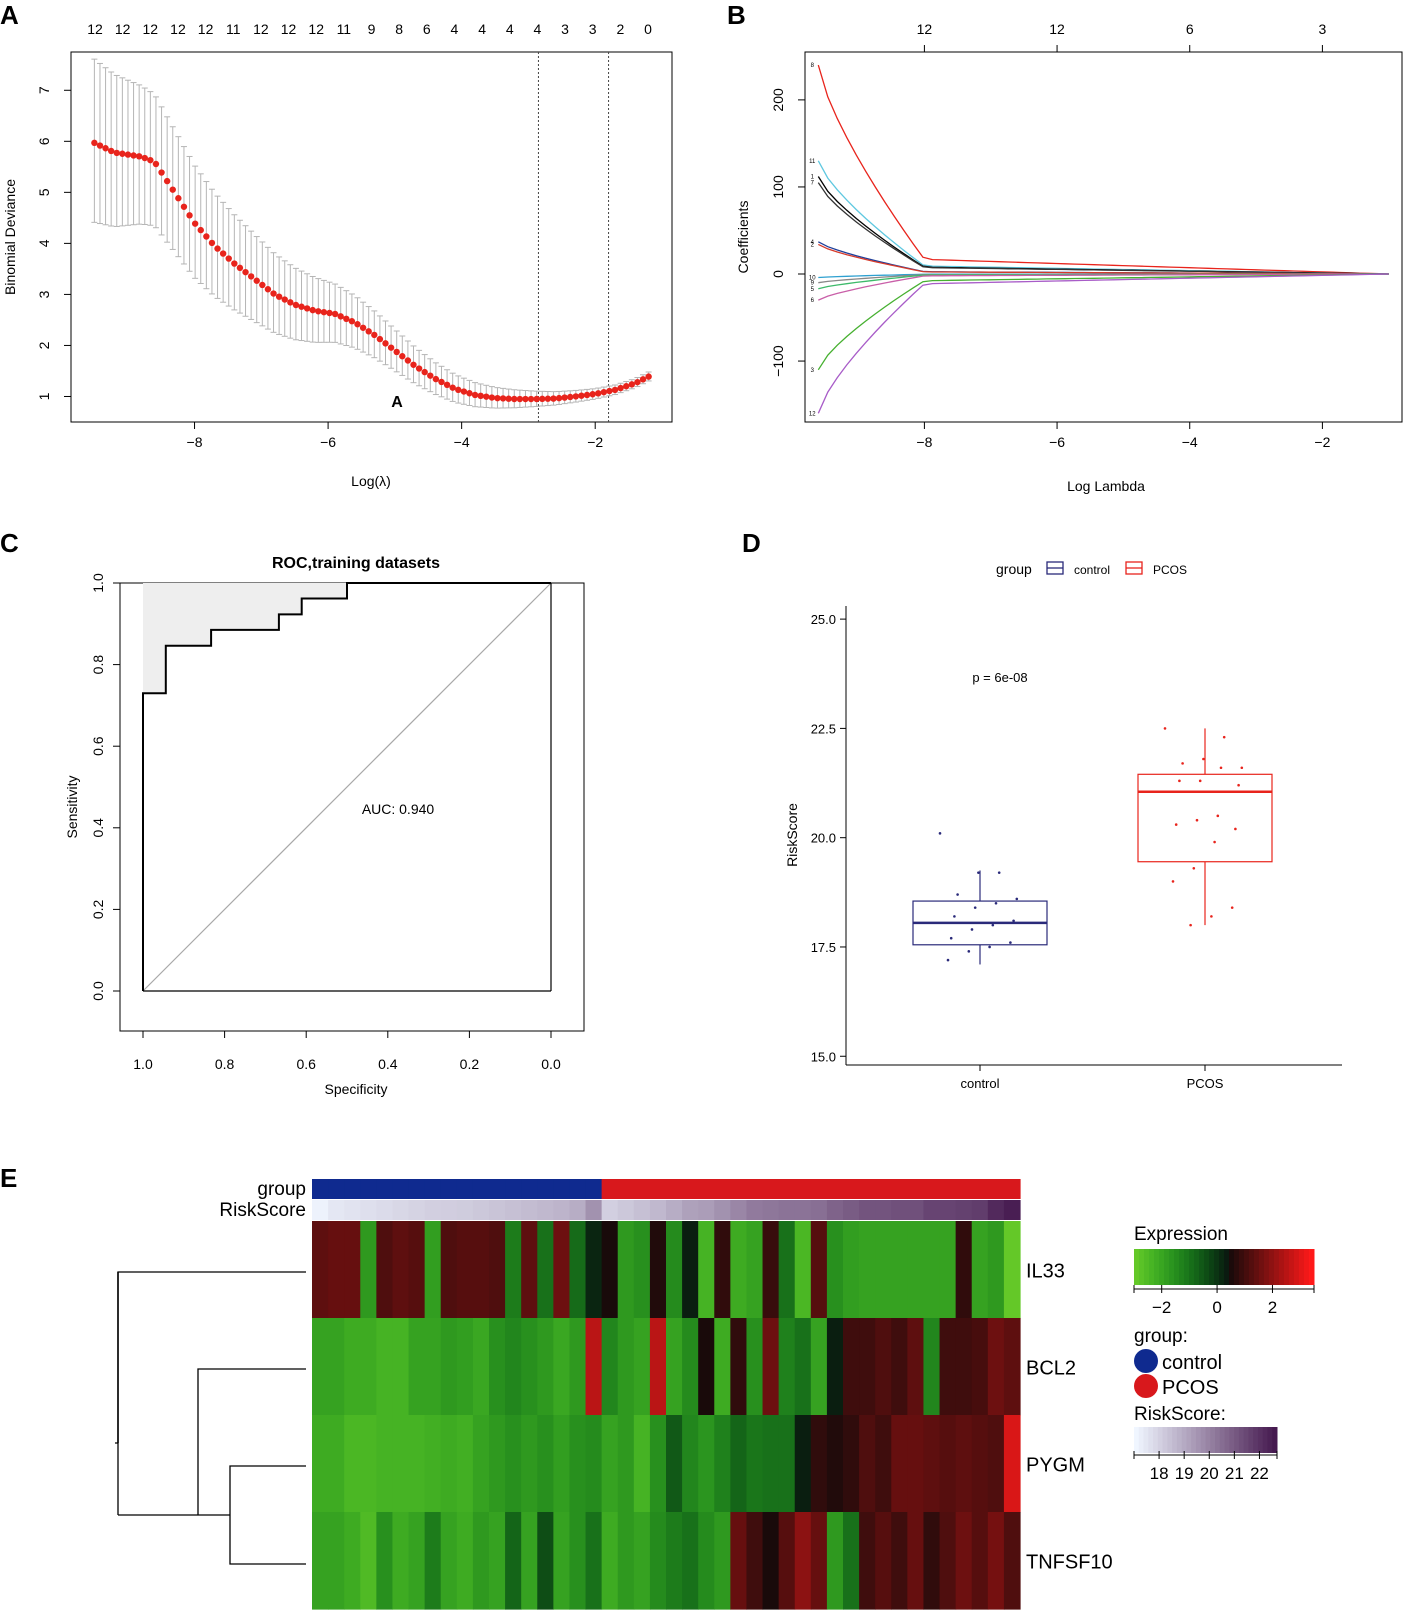  I want to click on panel-e-row-label: BCL2, so click(1051, 1369).